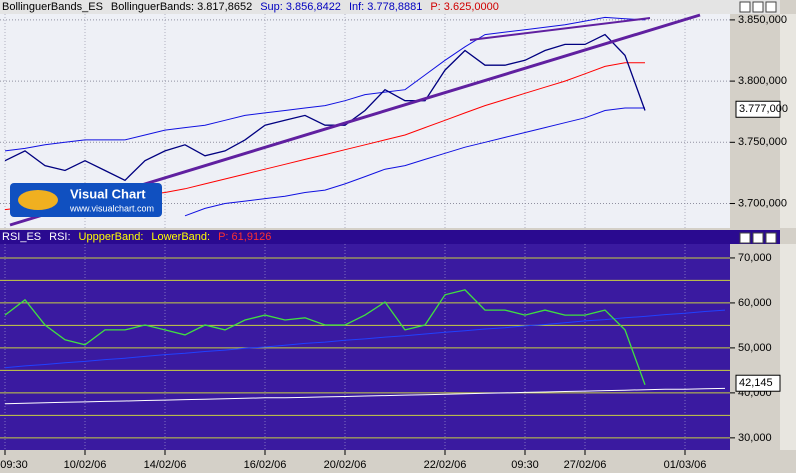 The image size is (796, 473). I want to click on x-tick-label: 10/02/06, so click(85, 465).